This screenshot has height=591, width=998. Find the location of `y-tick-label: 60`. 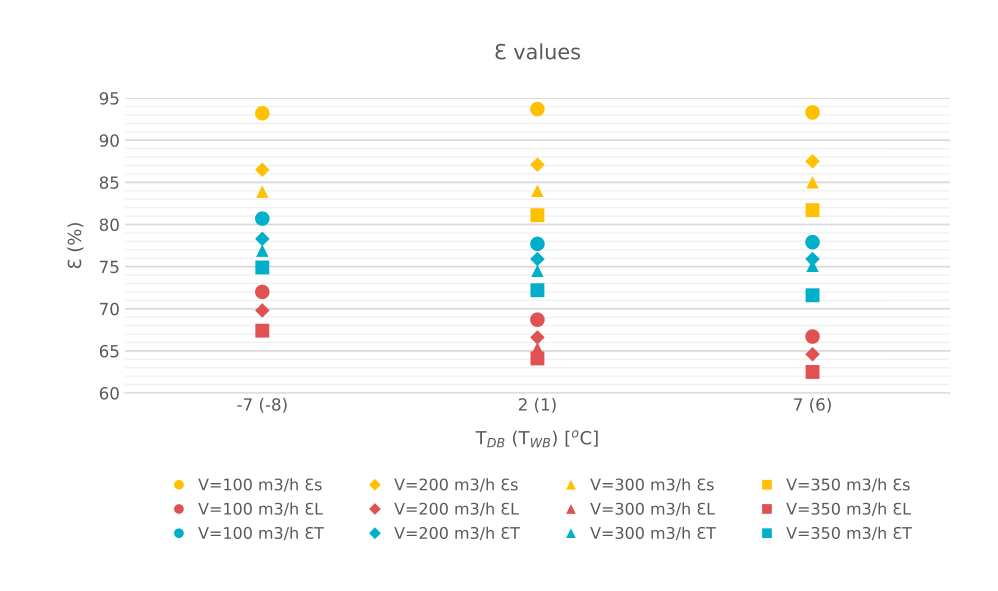

y-tick-label: 60 is located at coordinates (109, 393).